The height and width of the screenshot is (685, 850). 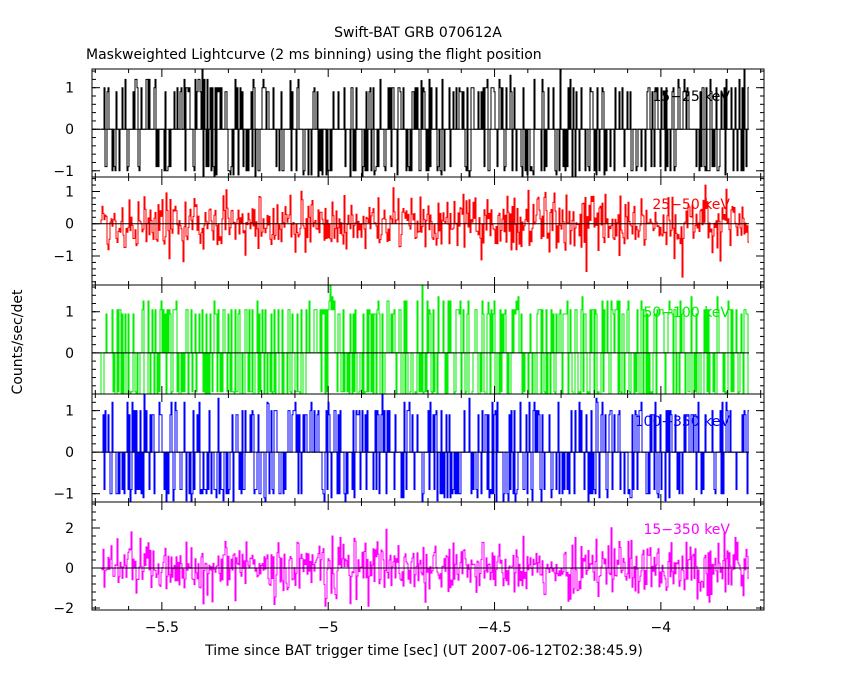 I want to click on panel-15-25-kev: 1 0 −1 15−25 keV, so click(x=409, y=124).